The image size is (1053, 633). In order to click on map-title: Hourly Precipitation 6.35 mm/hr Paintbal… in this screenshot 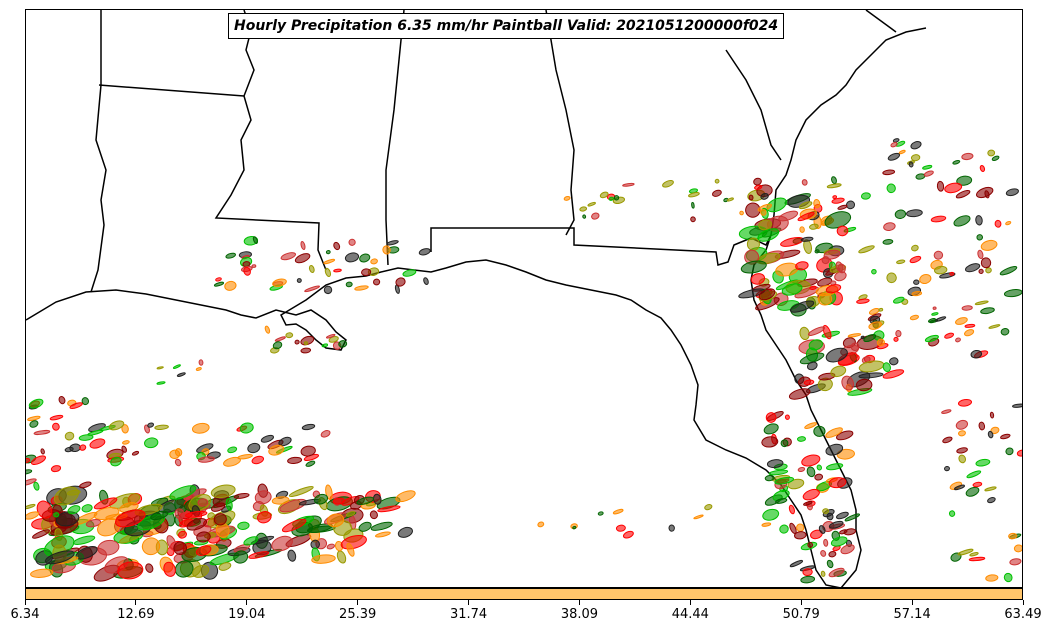, I will do `click(506, 26)`.